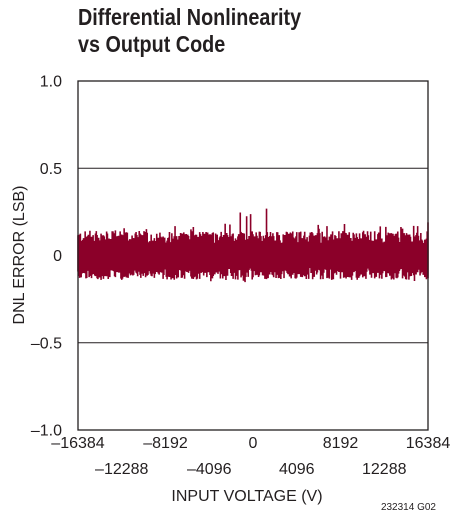 The height and width of the screenshot is (516, 451). What do you see at coordinates (384, 469) in the screenshot?
I see `x-tick-label-lower: 12288` at bounding box center [384, 469].